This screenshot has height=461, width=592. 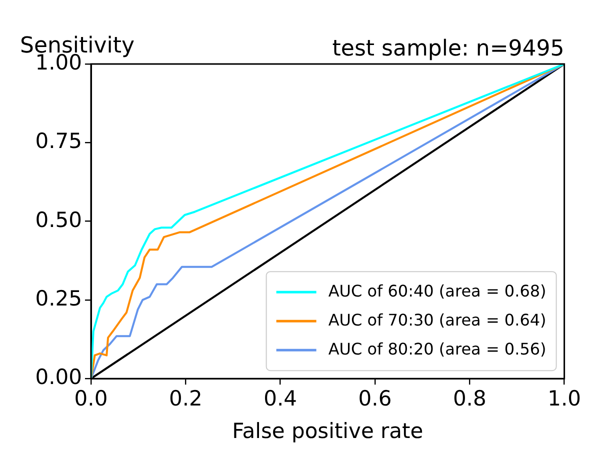 What do you see at coordinates (281, 398) in the screenshot?
I see `x-tick-label: 0.4` at bounding box center [281, 398].